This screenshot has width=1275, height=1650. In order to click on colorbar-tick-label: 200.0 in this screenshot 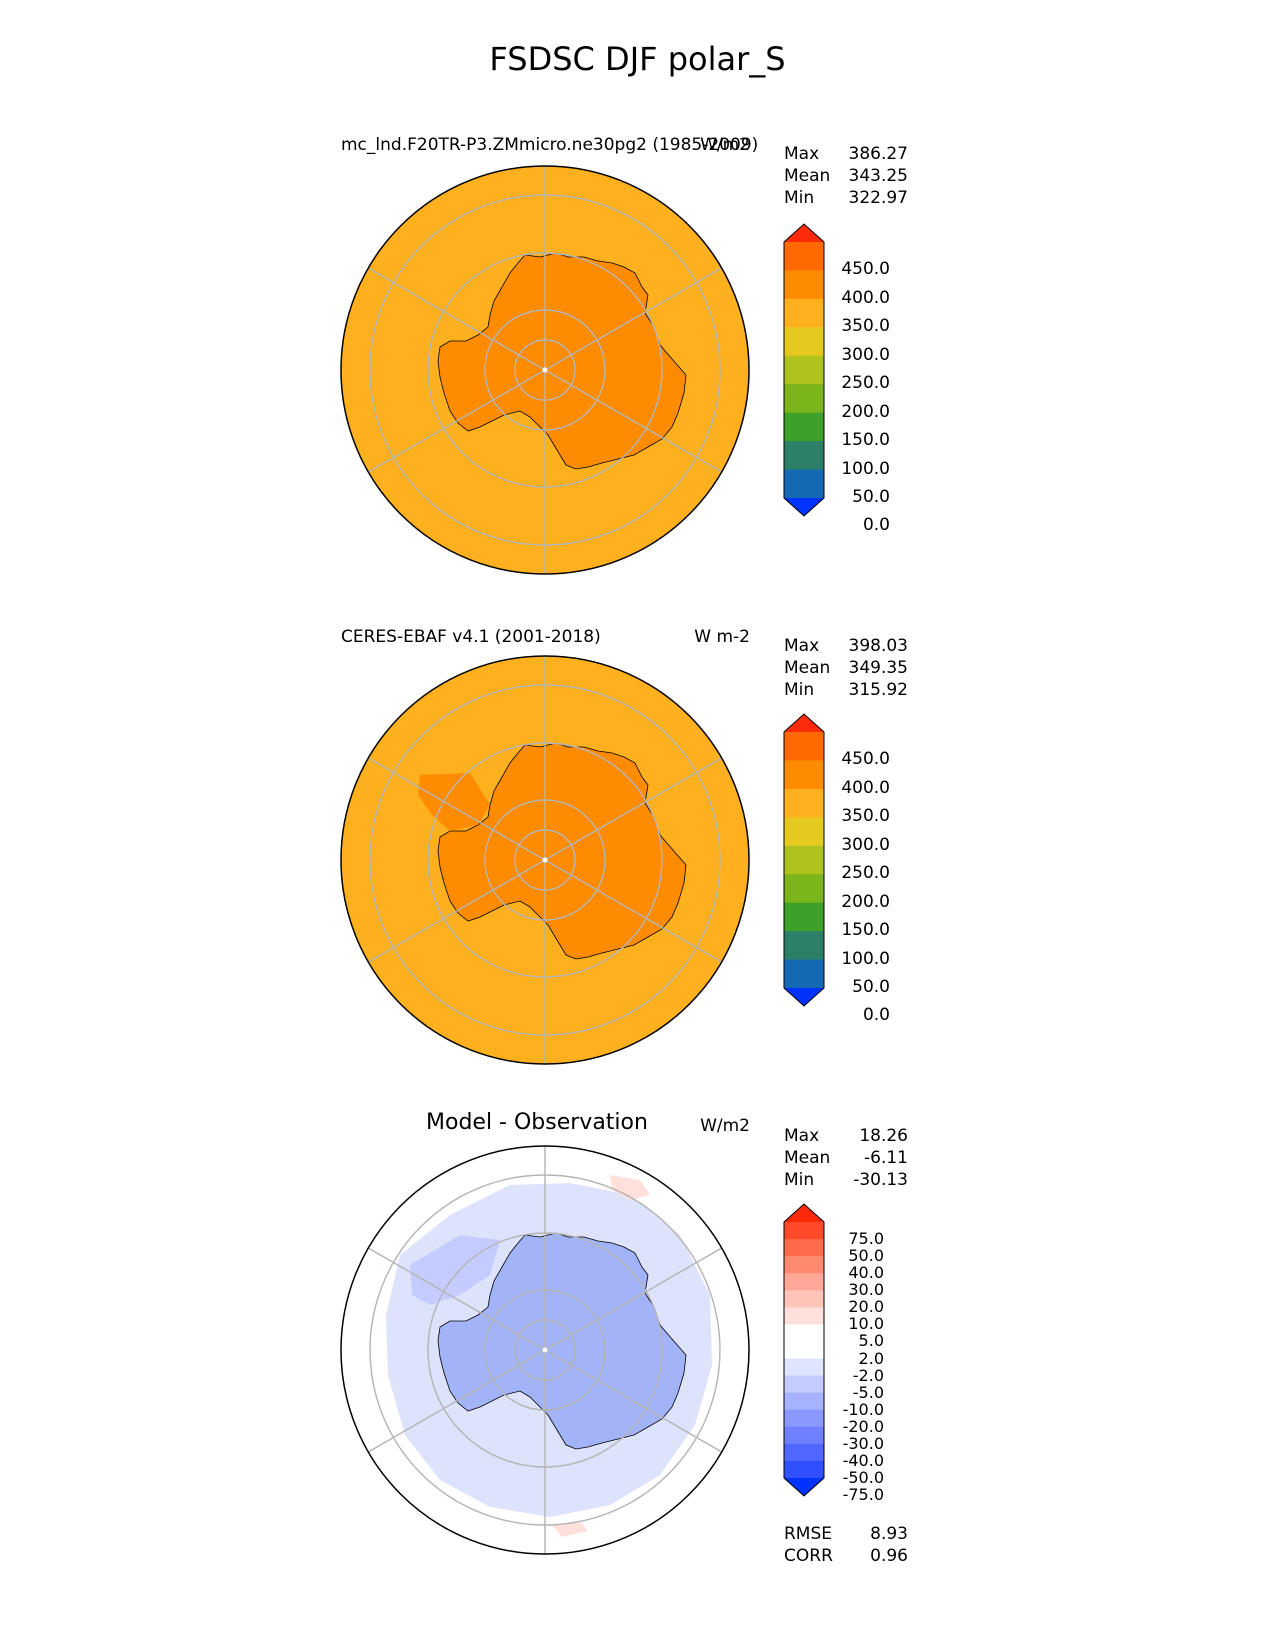, I will do `click(865, 901)`.